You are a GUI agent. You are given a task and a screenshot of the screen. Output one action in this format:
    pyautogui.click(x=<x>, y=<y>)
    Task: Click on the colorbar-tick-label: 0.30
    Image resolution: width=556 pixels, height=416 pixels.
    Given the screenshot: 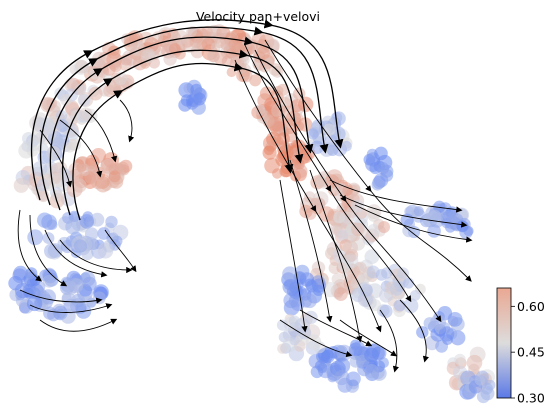 What is the action you would take?
    pyautogui.click(x=531, y=398)
    